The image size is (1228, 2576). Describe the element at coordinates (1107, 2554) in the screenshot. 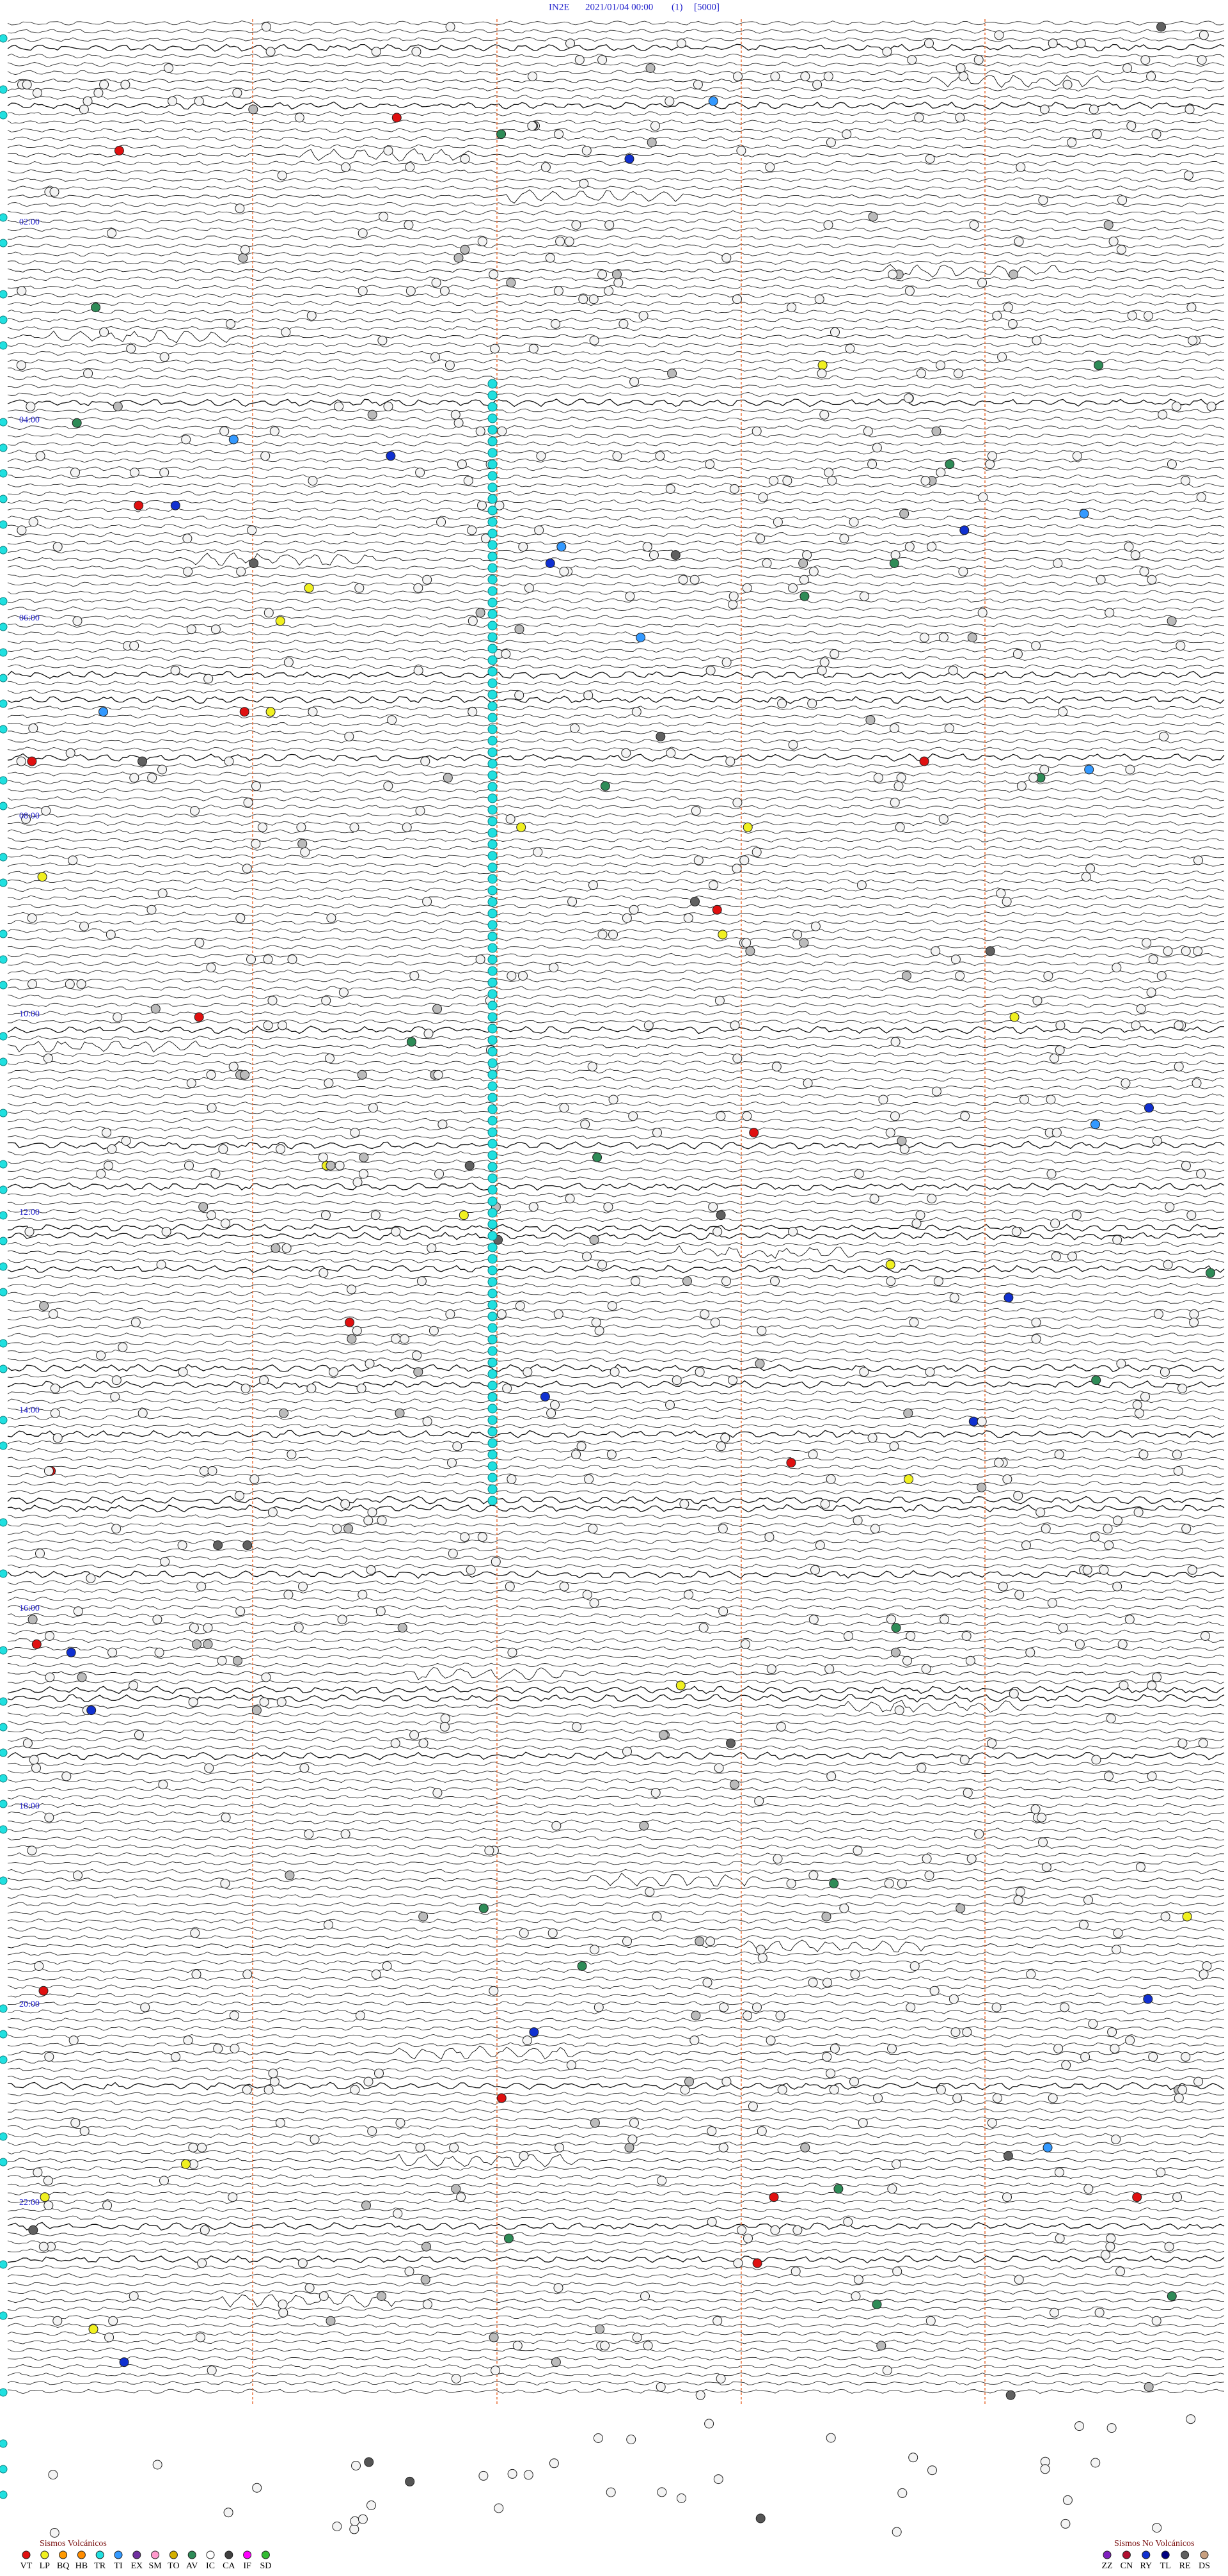

I see `legend-swatch` at that location.